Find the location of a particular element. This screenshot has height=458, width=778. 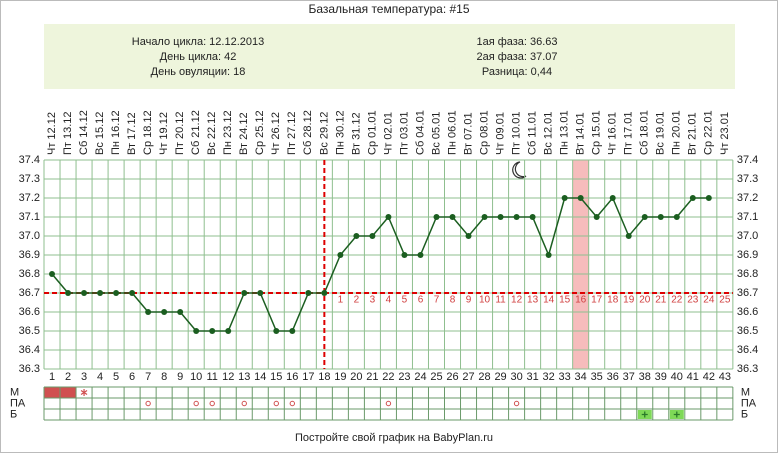

x-tick-label: Вт 24.12 is located at coordinates (244, 133).